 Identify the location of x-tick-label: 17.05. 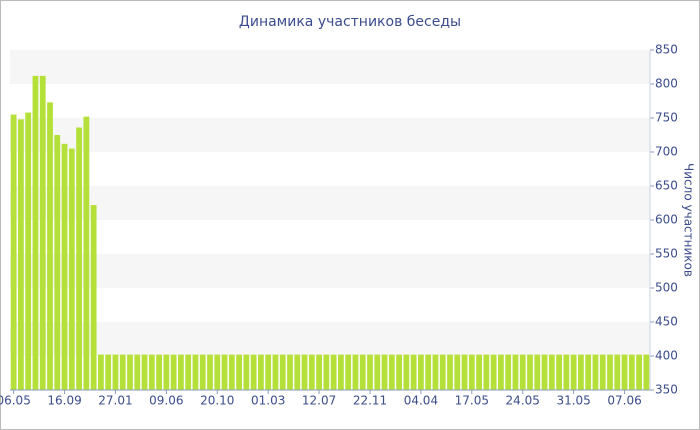
(472, 401).